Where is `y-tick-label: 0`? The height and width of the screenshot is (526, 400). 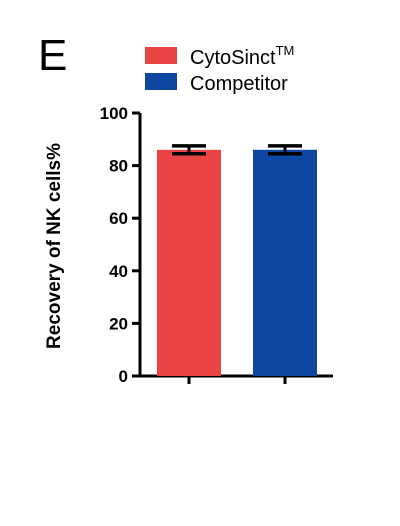 y-tick-label: 0 is located at coordinates (123, 376).